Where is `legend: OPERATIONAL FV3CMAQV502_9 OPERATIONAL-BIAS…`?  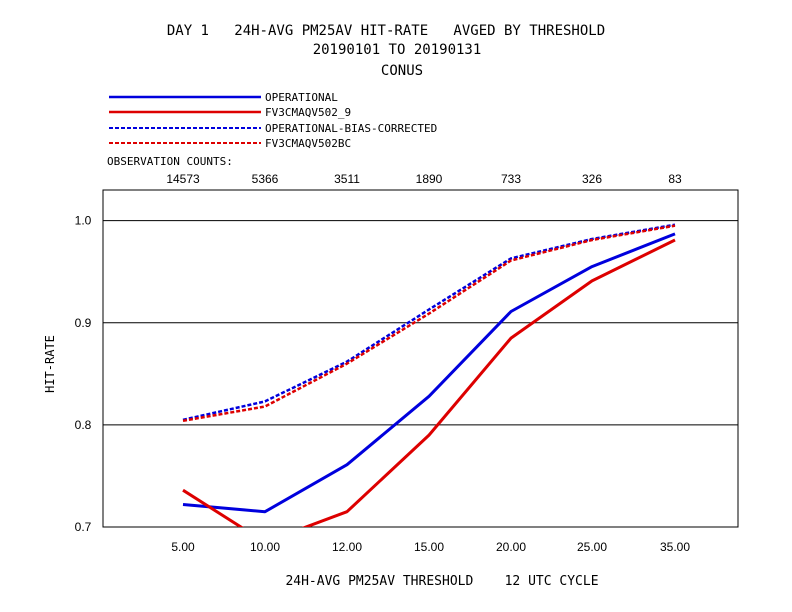
legend: OPERATIONAL FV3CMAQV502_9 OPERATIONAL-BIAS… is located at coordinates (273, 120).